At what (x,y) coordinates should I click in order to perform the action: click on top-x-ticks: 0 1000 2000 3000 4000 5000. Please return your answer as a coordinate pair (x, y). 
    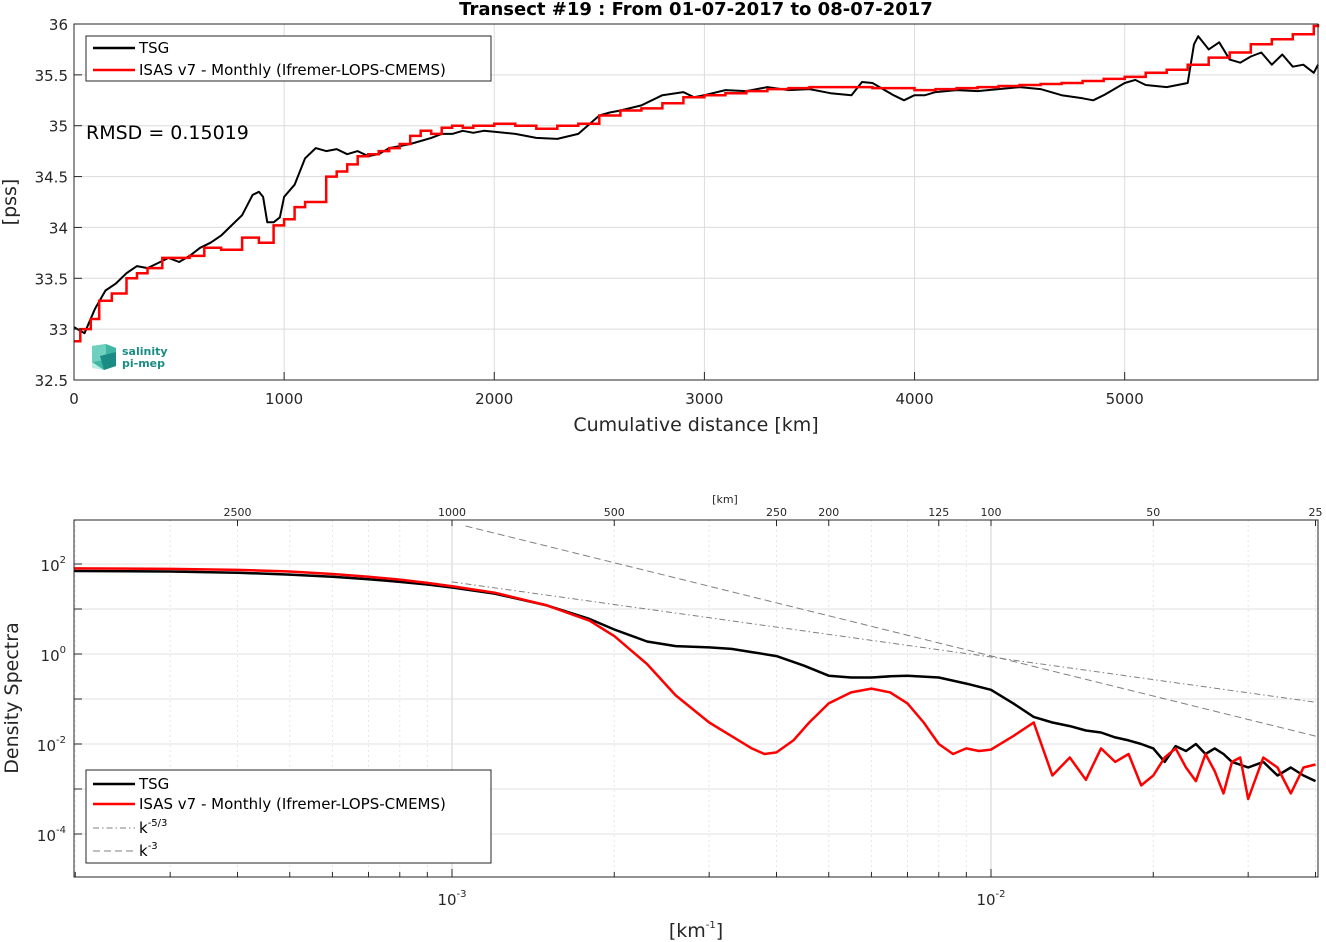
    Looking at the image, I should click on (606, 390).